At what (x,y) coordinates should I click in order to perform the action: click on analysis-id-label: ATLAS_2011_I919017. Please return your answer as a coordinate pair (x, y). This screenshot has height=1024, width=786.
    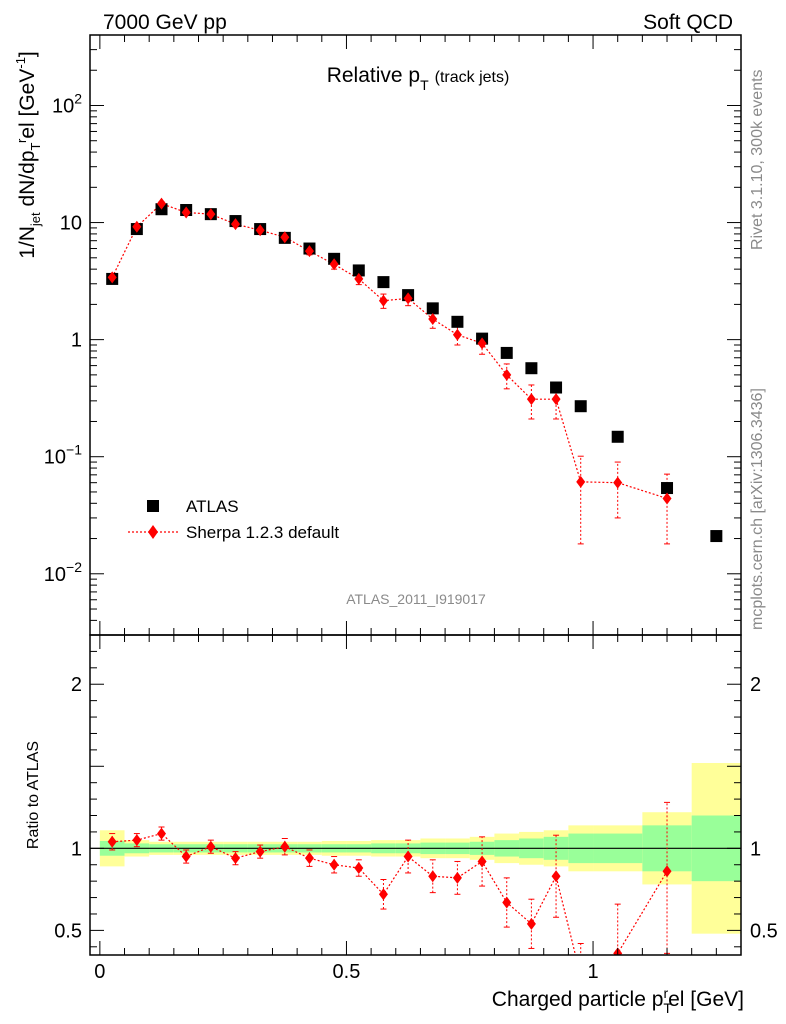
    Looking at the image, I should click on (416, 599).